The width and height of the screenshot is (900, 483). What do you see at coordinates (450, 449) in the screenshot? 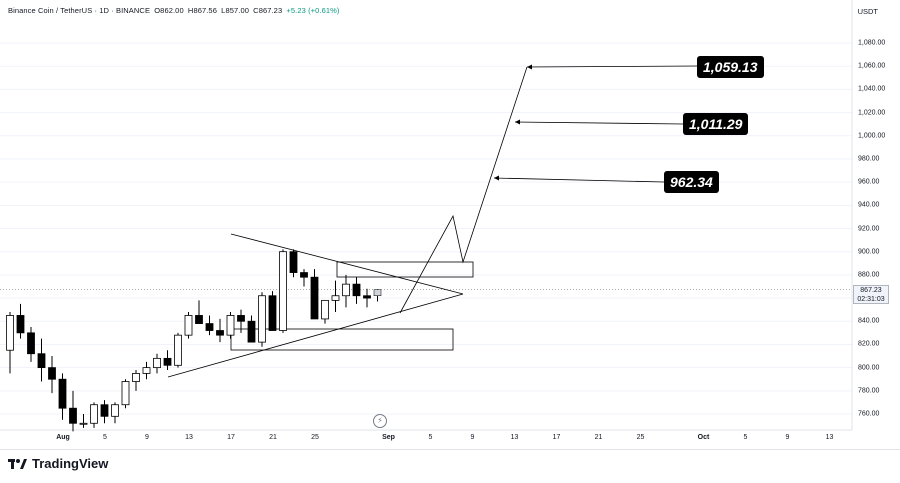
I see `footer-divider` at bounding box center [450, 449].